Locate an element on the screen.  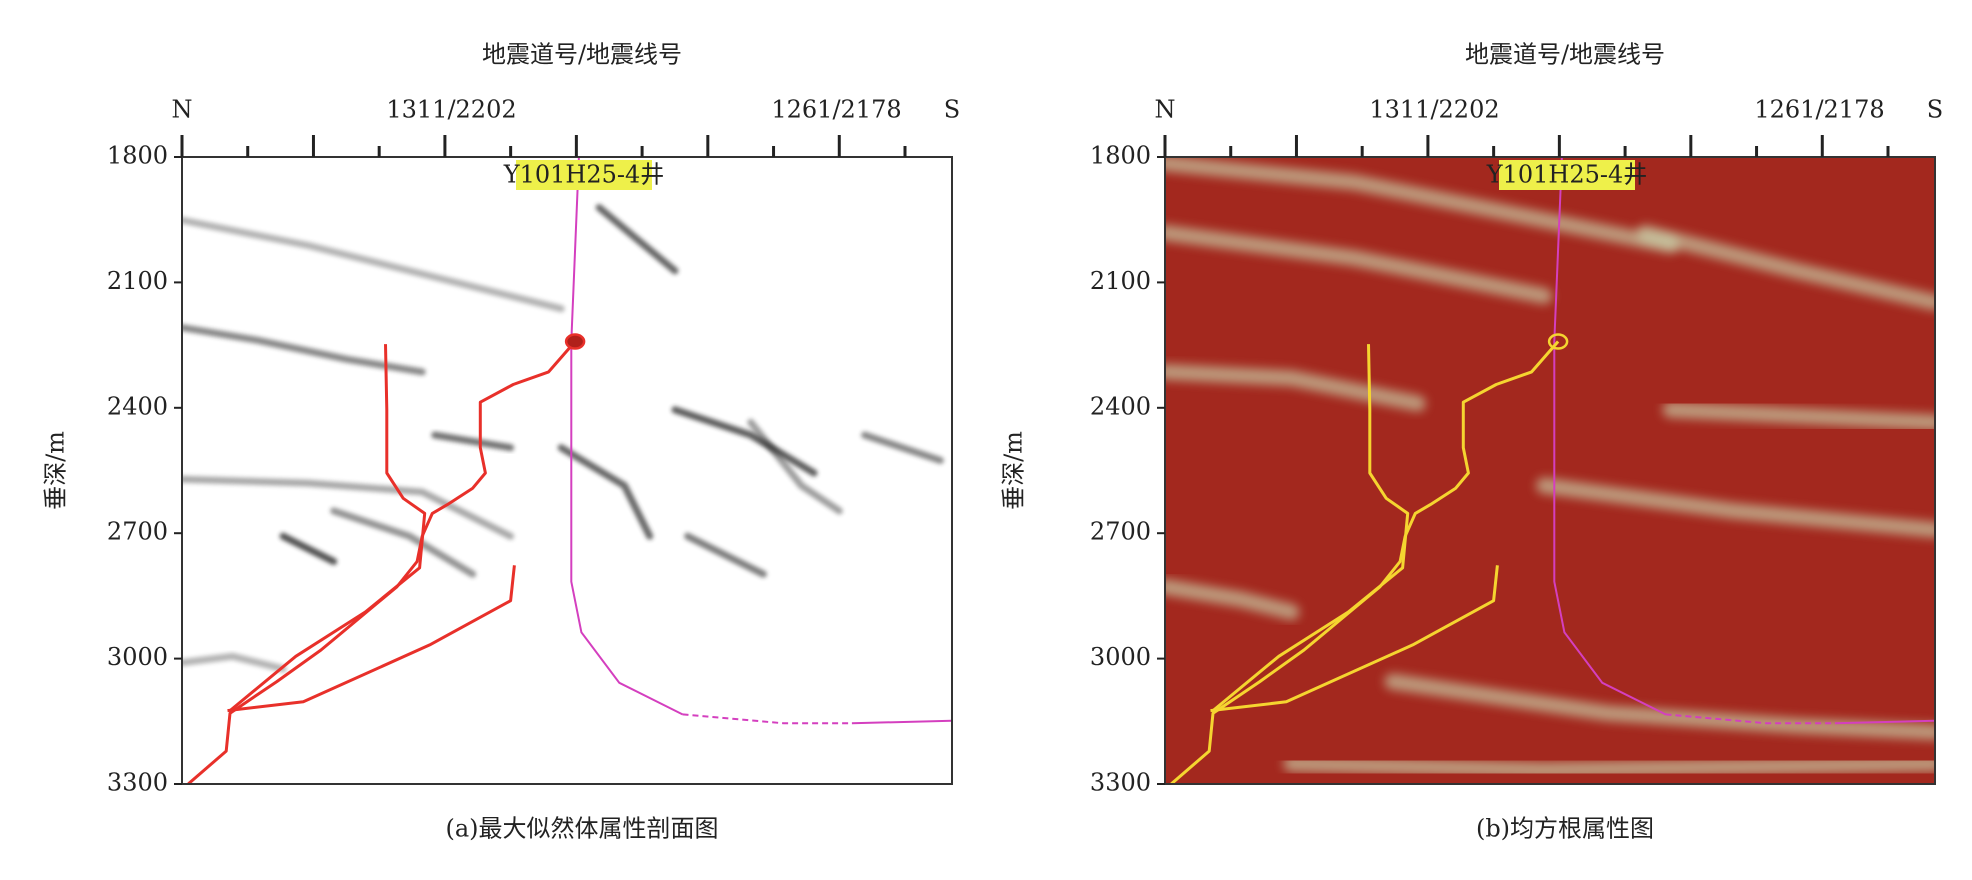
caption: (a)最大似然体属性剖面图 is located at coordinates (581, 829).